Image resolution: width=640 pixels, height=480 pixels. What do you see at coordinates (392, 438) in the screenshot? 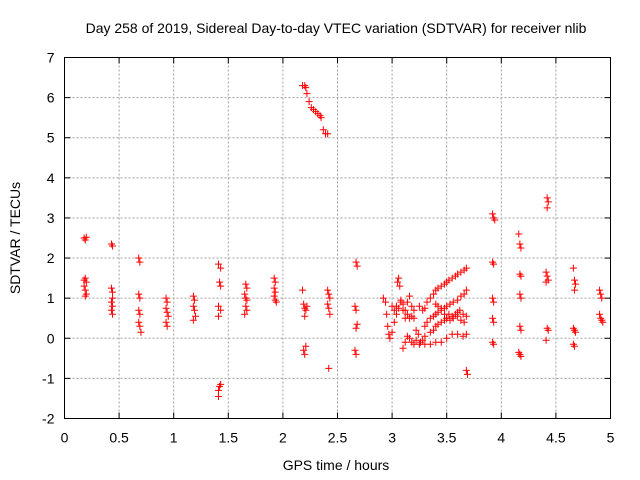
I see `x-tick-label: 3` at bounding box center [392, 438].